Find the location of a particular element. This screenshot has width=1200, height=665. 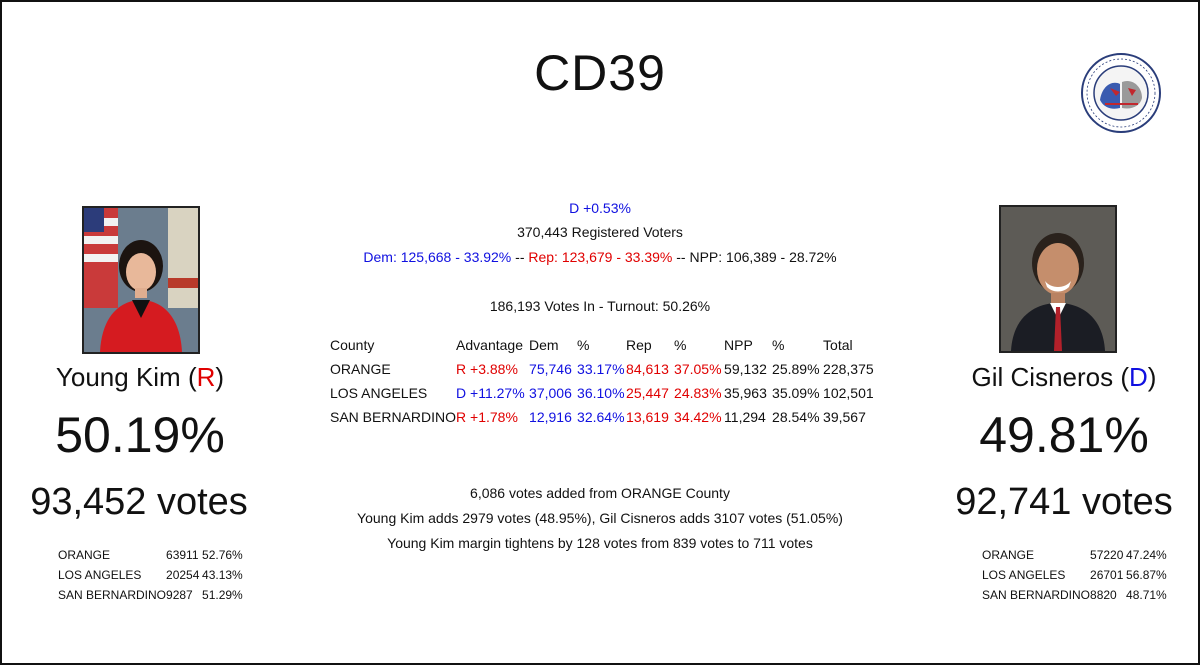

row-npp-pct: 35.09% is located at coordinates (796, 393).